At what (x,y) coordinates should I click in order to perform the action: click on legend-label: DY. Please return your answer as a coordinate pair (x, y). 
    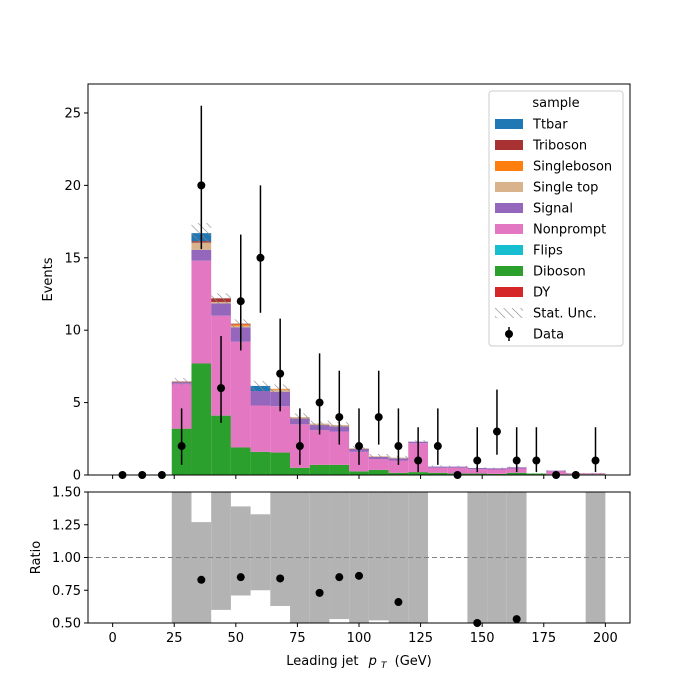
    Looking at the image, I should click on (541, 293).